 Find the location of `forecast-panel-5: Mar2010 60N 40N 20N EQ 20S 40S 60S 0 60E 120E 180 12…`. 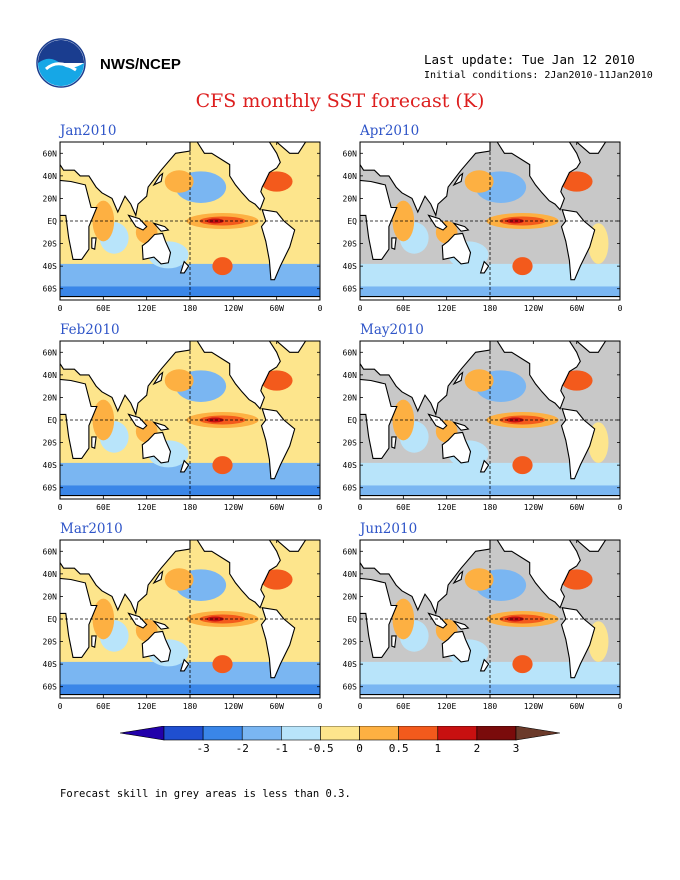

forecast-panel-5: Mar2010 60N 40N 20N EQ 20S 40S 60S 0 60E 120E 180 12… is located at coordinates (183, 616).